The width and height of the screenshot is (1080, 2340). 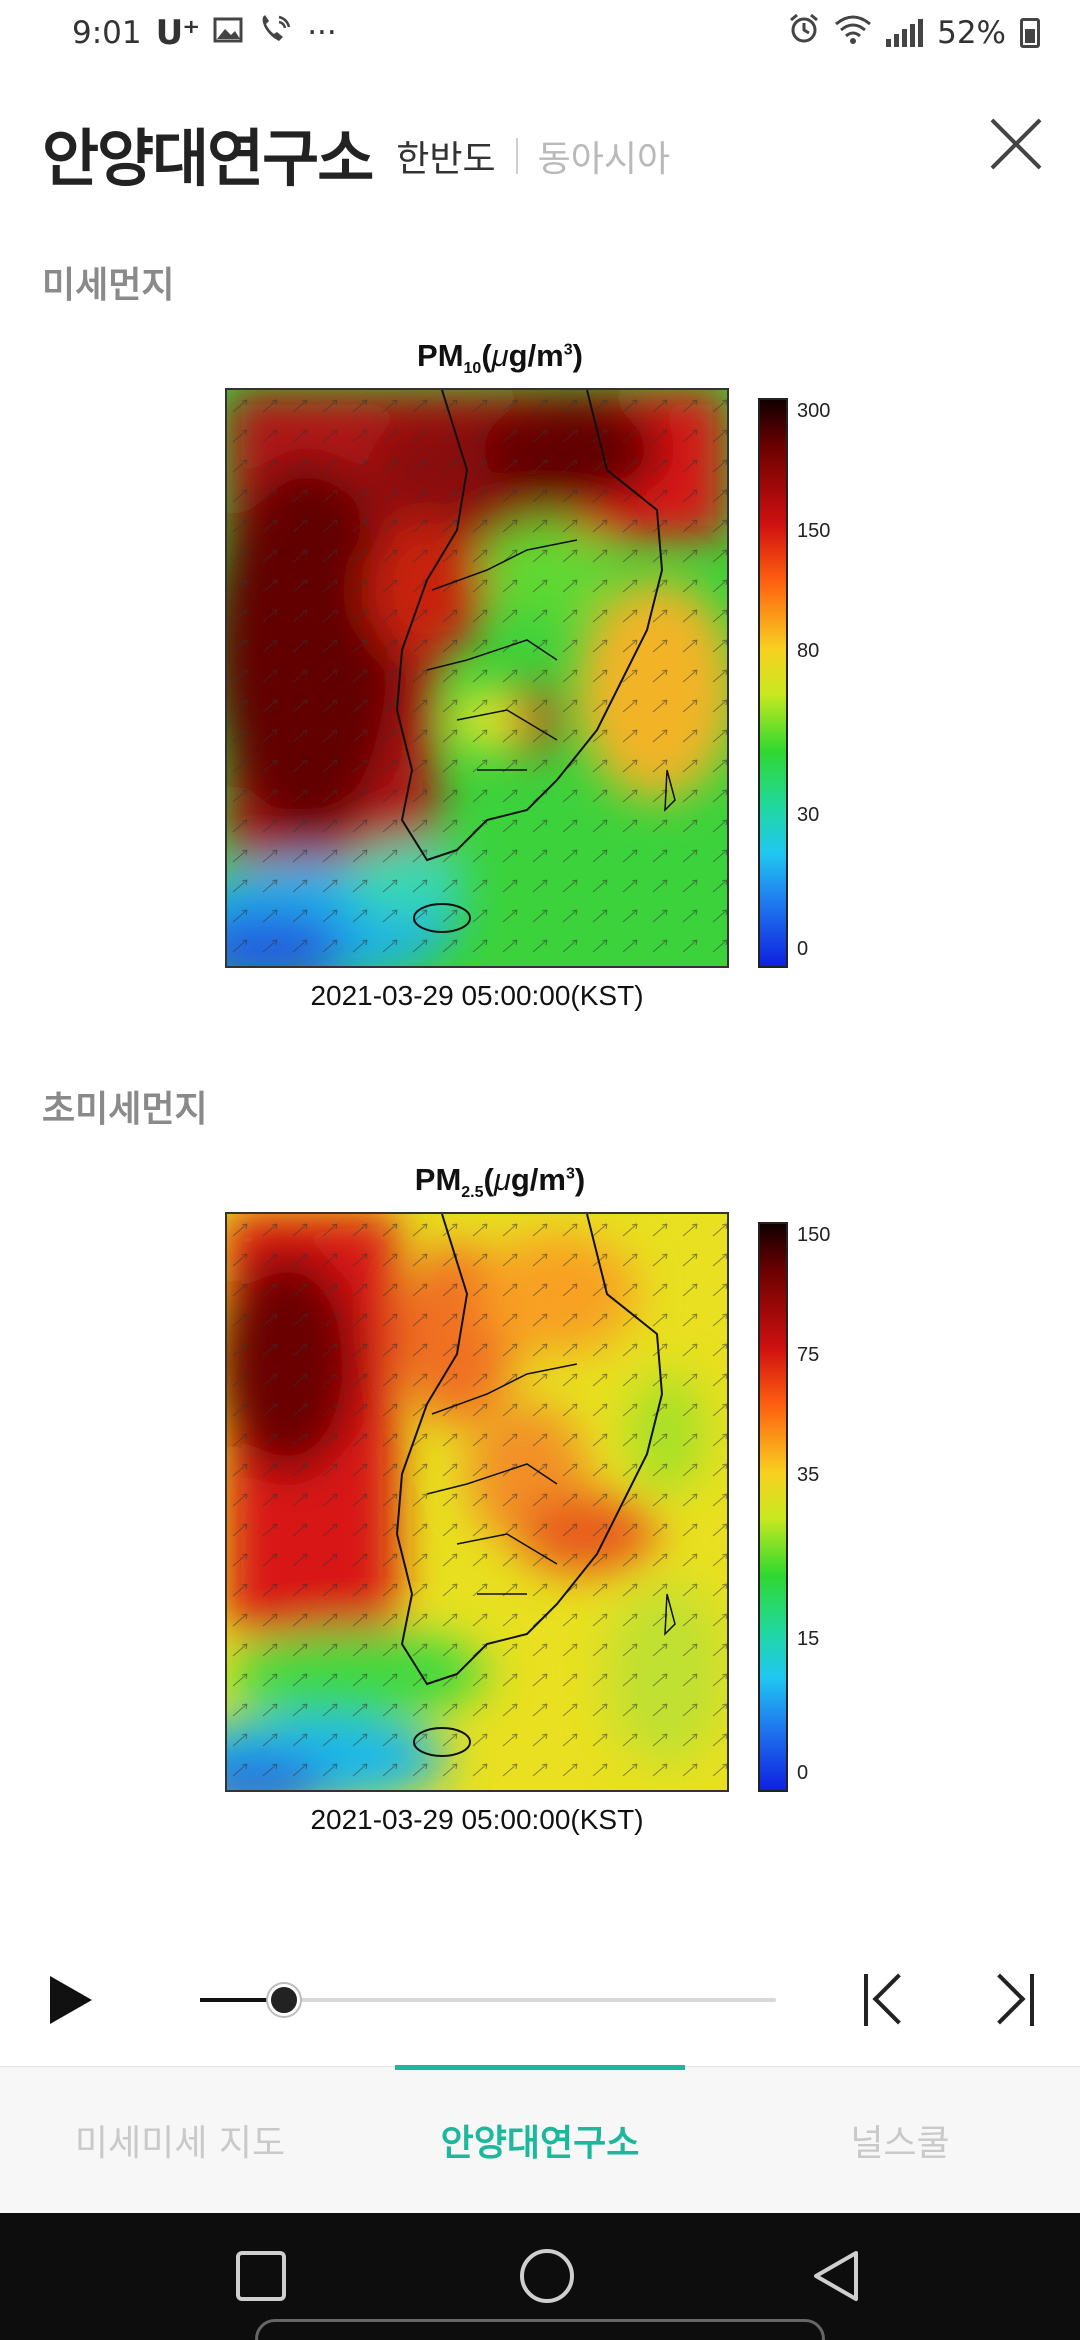 What do you see at coordinates (533, 156) in the screenshot?
I see `region-tabs: 한반도 동아시아` at bounding box center [533, 156].